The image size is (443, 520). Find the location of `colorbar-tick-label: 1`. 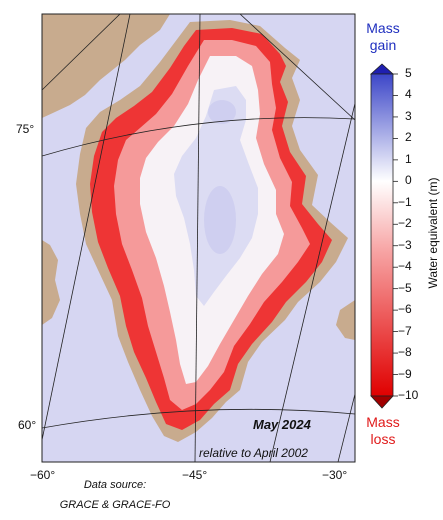

colorbar-tick-label: 1 is located at coordinates (408, 158).